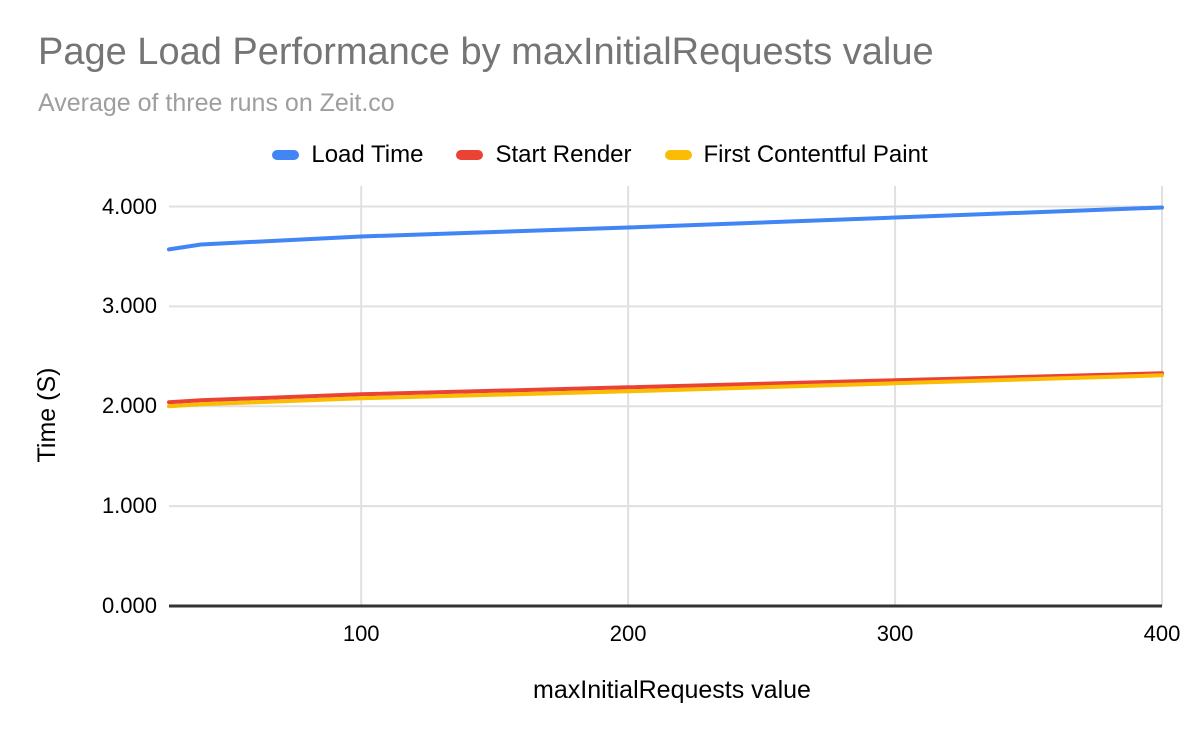 Image resolution: width=1200 pixels, height=742 pixels. What do you see at coordinates (678, 155) in the screenshot?
I see `legend-swatch-first-contentful-paint` at bounding box center [678, 155].